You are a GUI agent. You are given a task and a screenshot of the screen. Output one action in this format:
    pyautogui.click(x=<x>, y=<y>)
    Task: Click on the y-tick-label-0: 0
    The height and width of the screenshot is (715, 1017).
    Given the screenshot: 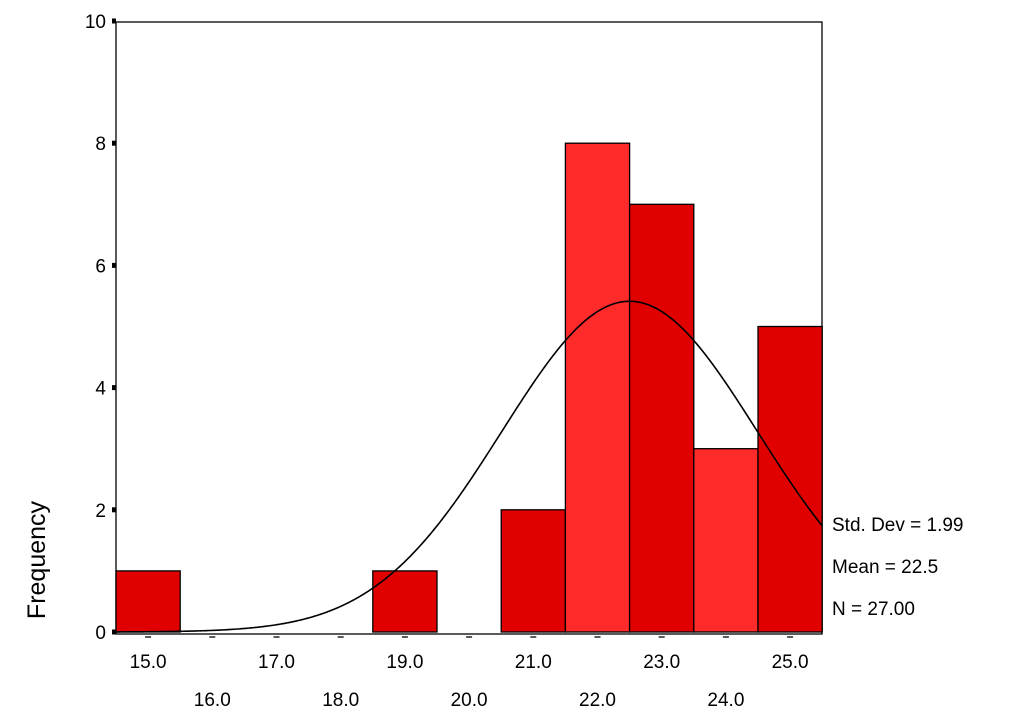 What is the action you would take?
    pyautogui.click(x=100, y=633)
    